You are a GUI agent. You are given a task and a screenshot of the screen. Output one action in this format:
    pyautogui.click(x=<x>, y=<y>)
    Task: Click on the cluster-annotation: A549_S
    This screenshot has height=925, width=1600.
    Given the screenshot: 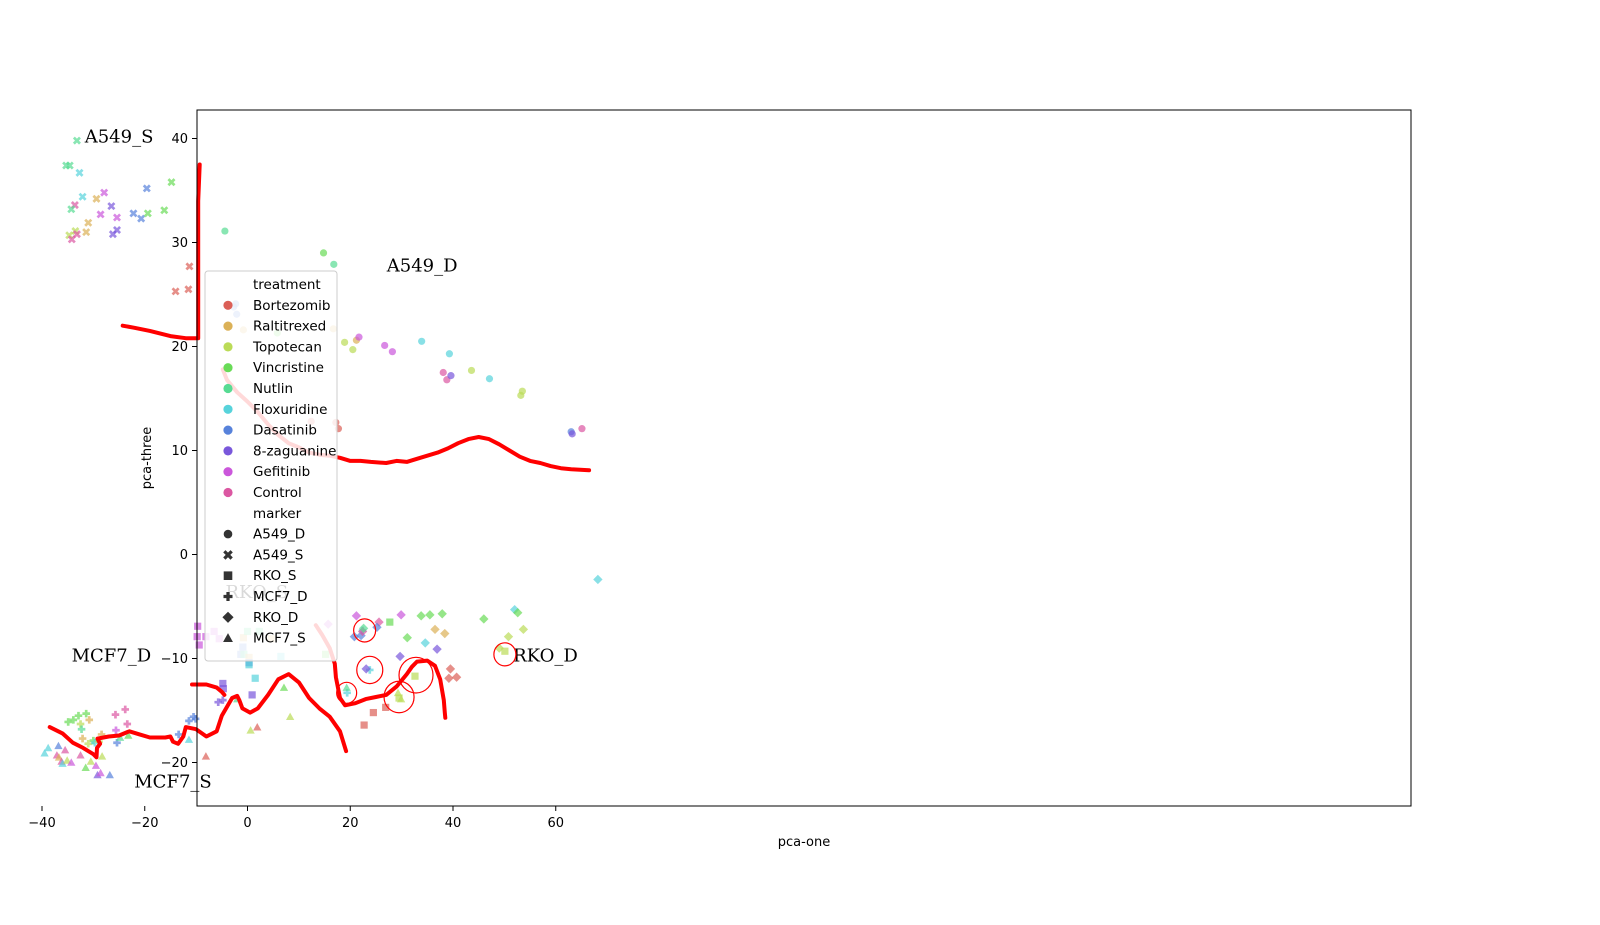 What is the action you would take?
    pyautogui.click(x=119, y=137)
    